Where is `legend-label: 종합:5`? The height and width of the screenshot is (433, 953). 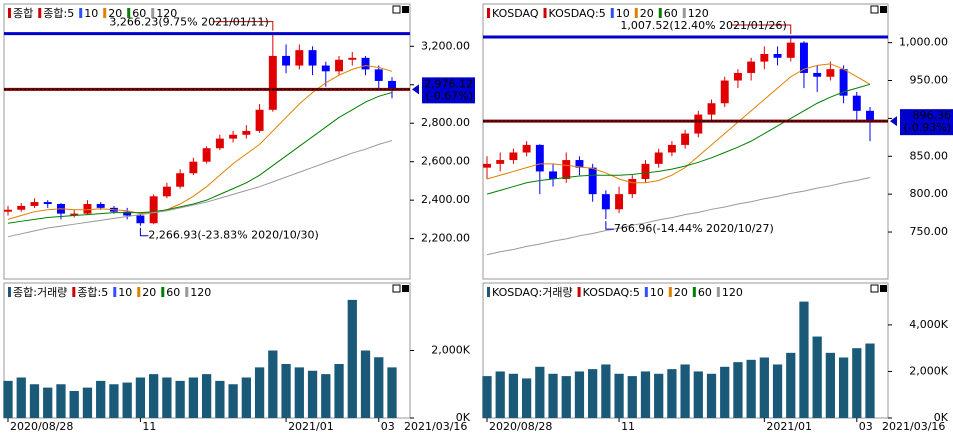 legend-label: 종합:5 is located at coordinates (58, 13).